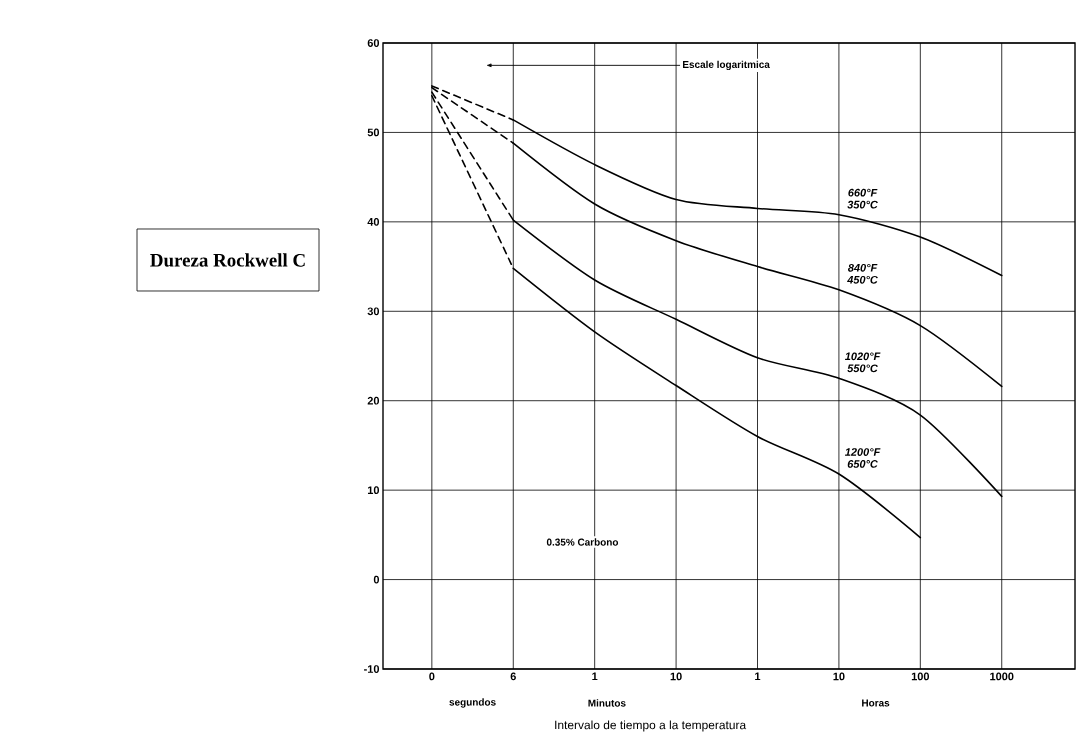  I want to click on series-label: 1200°F 650°C, so click(862, 458).